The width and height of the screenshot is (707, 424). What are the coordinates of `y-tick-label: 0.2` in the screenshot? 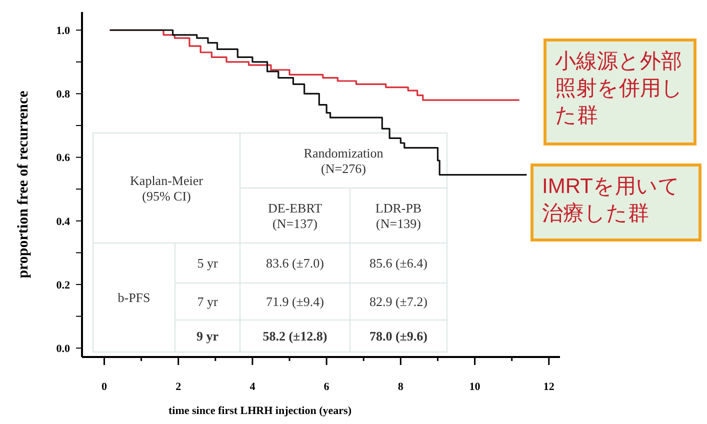 It's located at (63, 285).